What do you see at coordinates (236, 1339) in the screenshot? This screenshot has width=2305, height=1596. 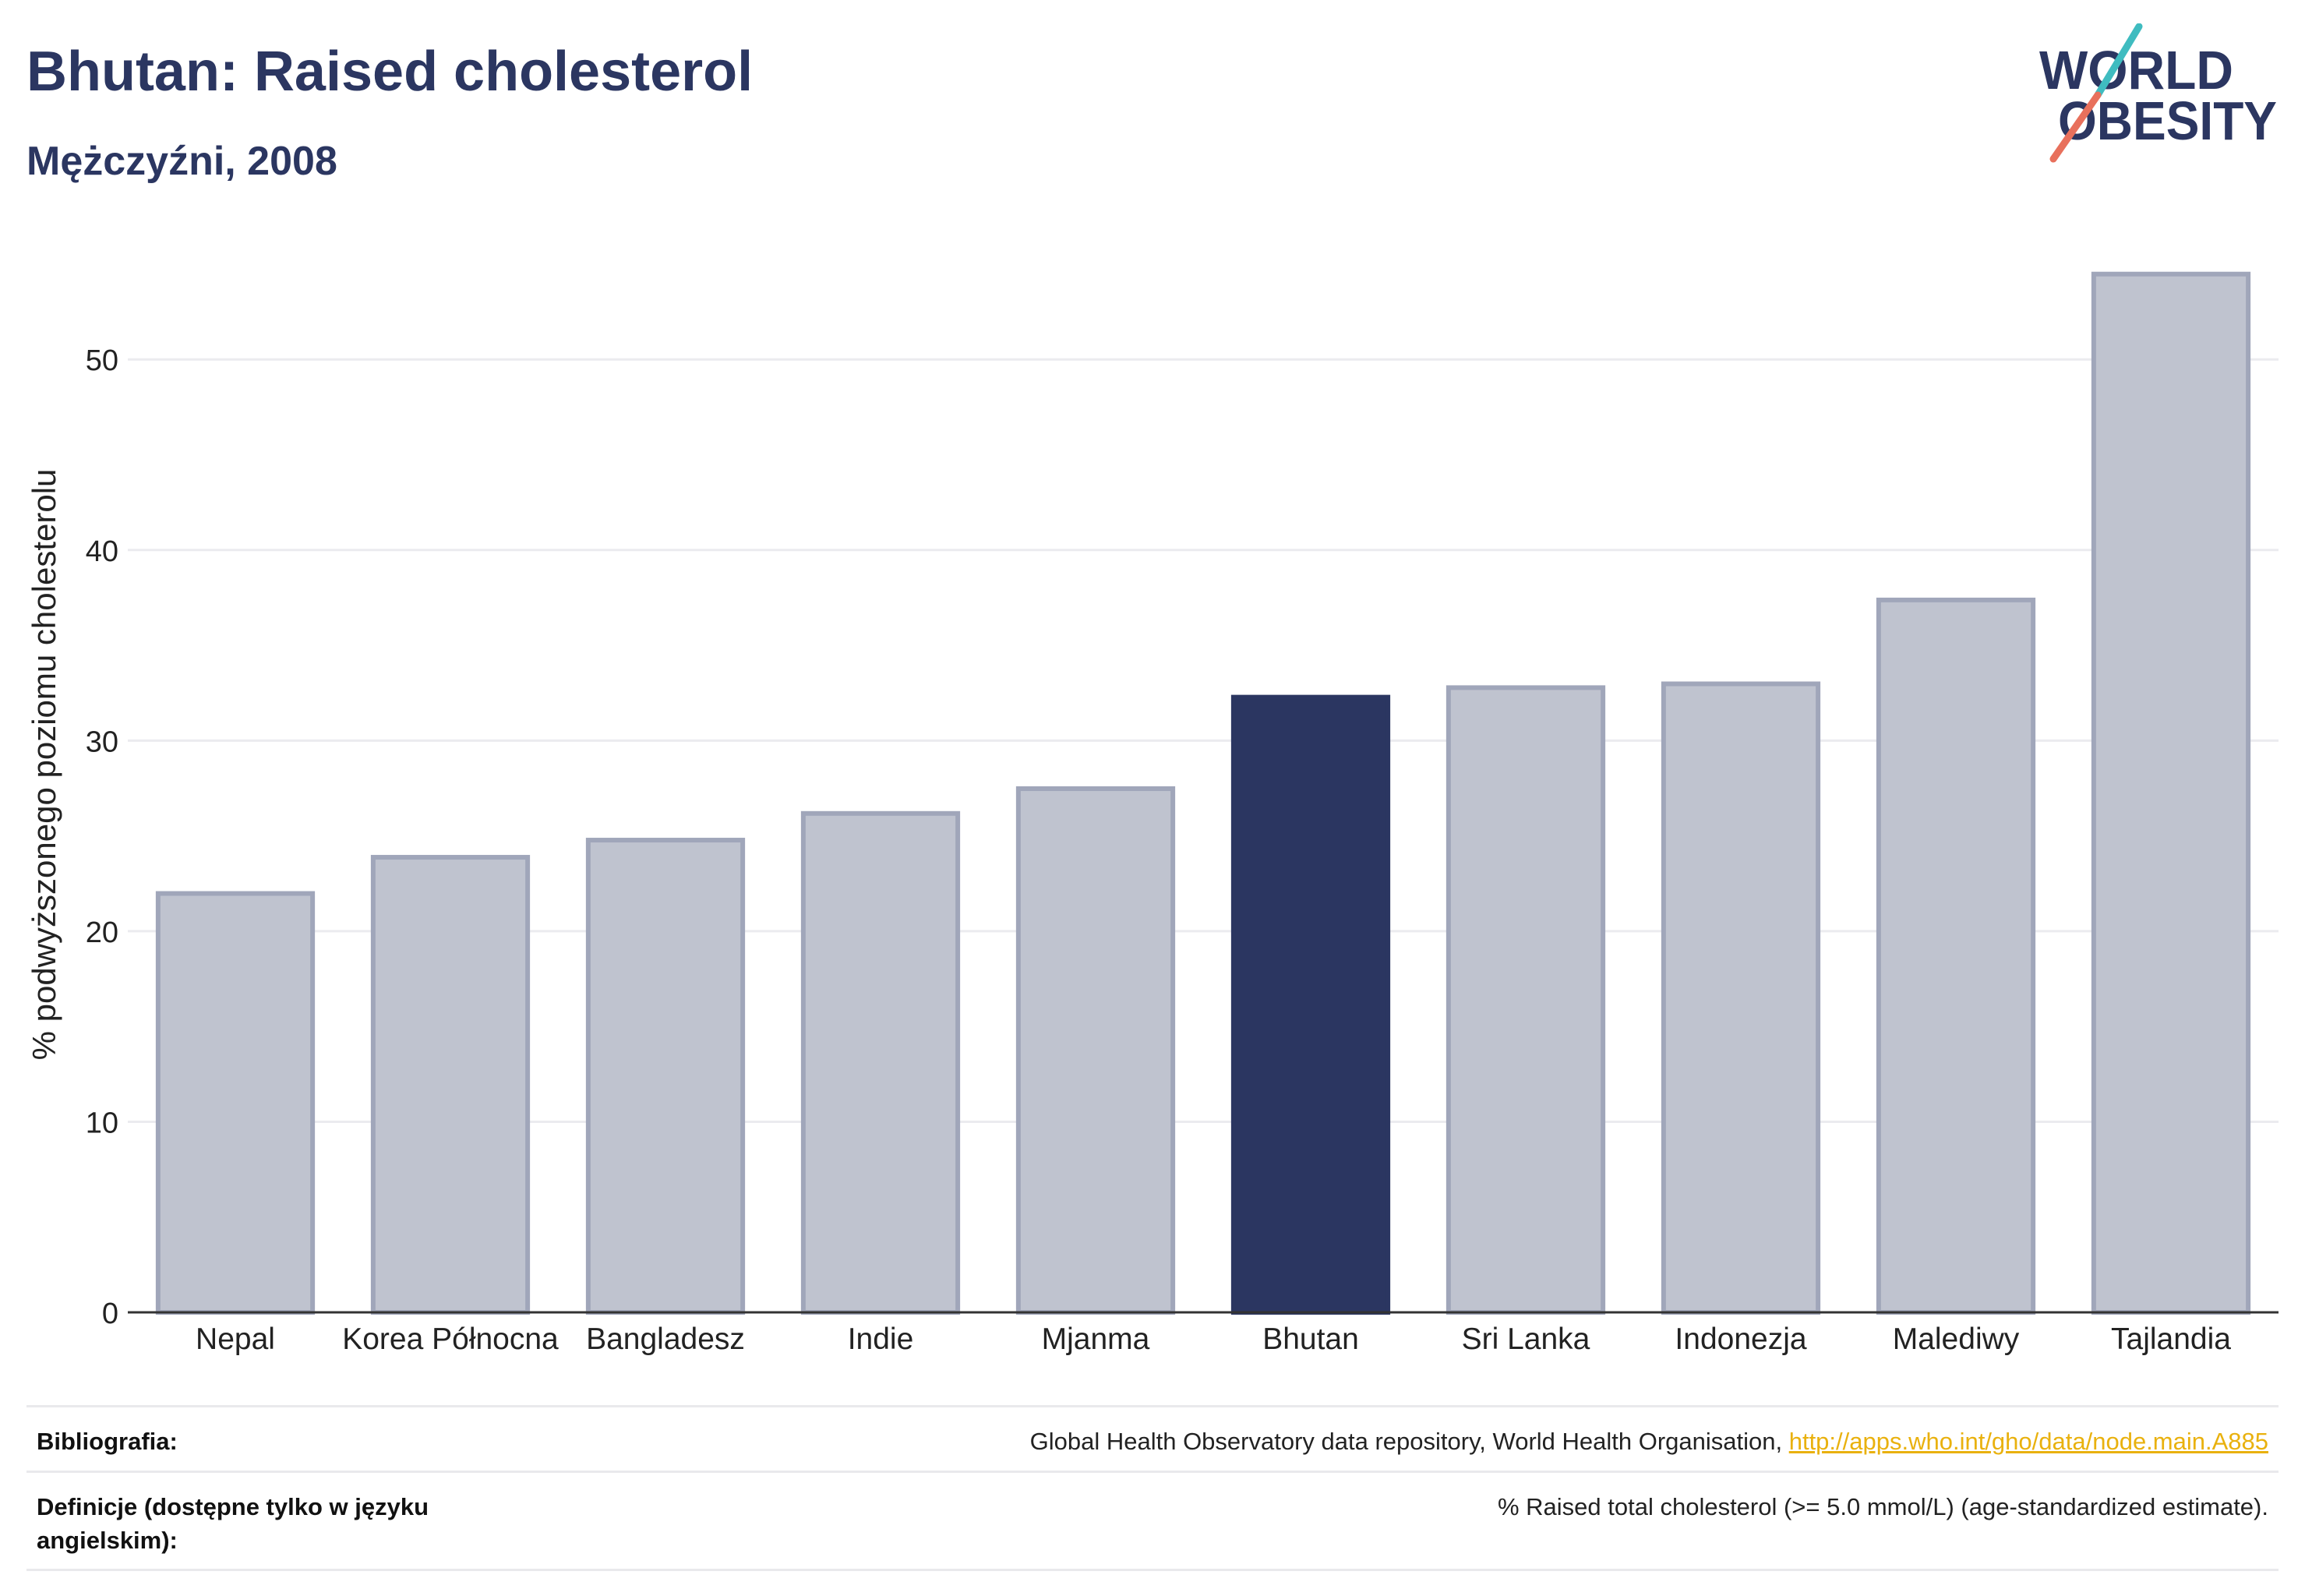 I see `x-tick-label: Nepal` at bounding box center [236, 1339].